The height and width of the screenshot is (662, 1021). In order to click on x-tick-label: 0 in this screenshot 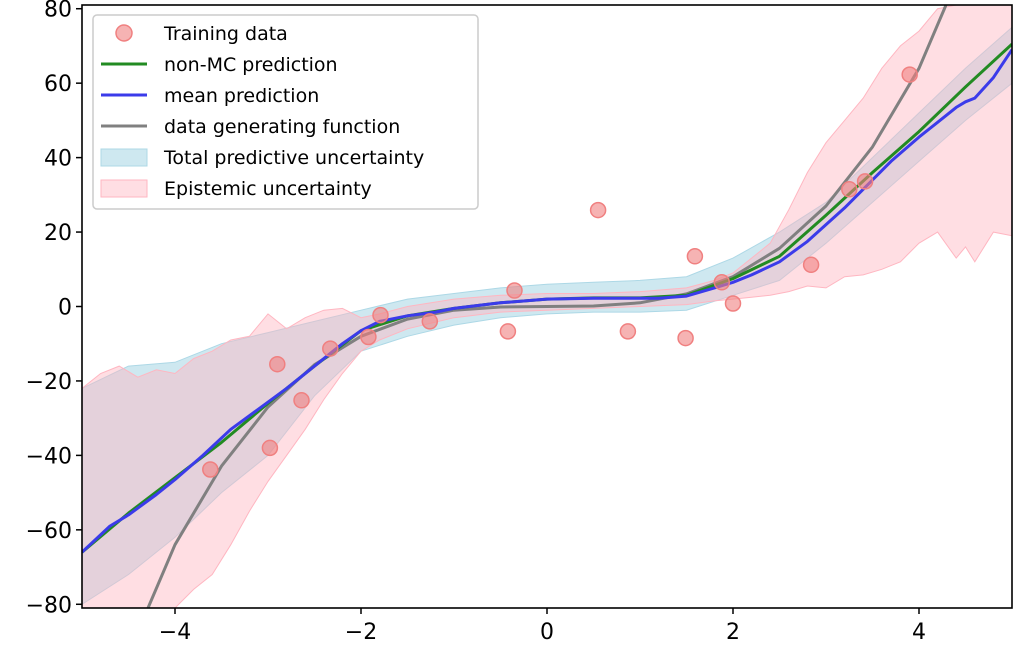, I will do `click(547, 632)`.